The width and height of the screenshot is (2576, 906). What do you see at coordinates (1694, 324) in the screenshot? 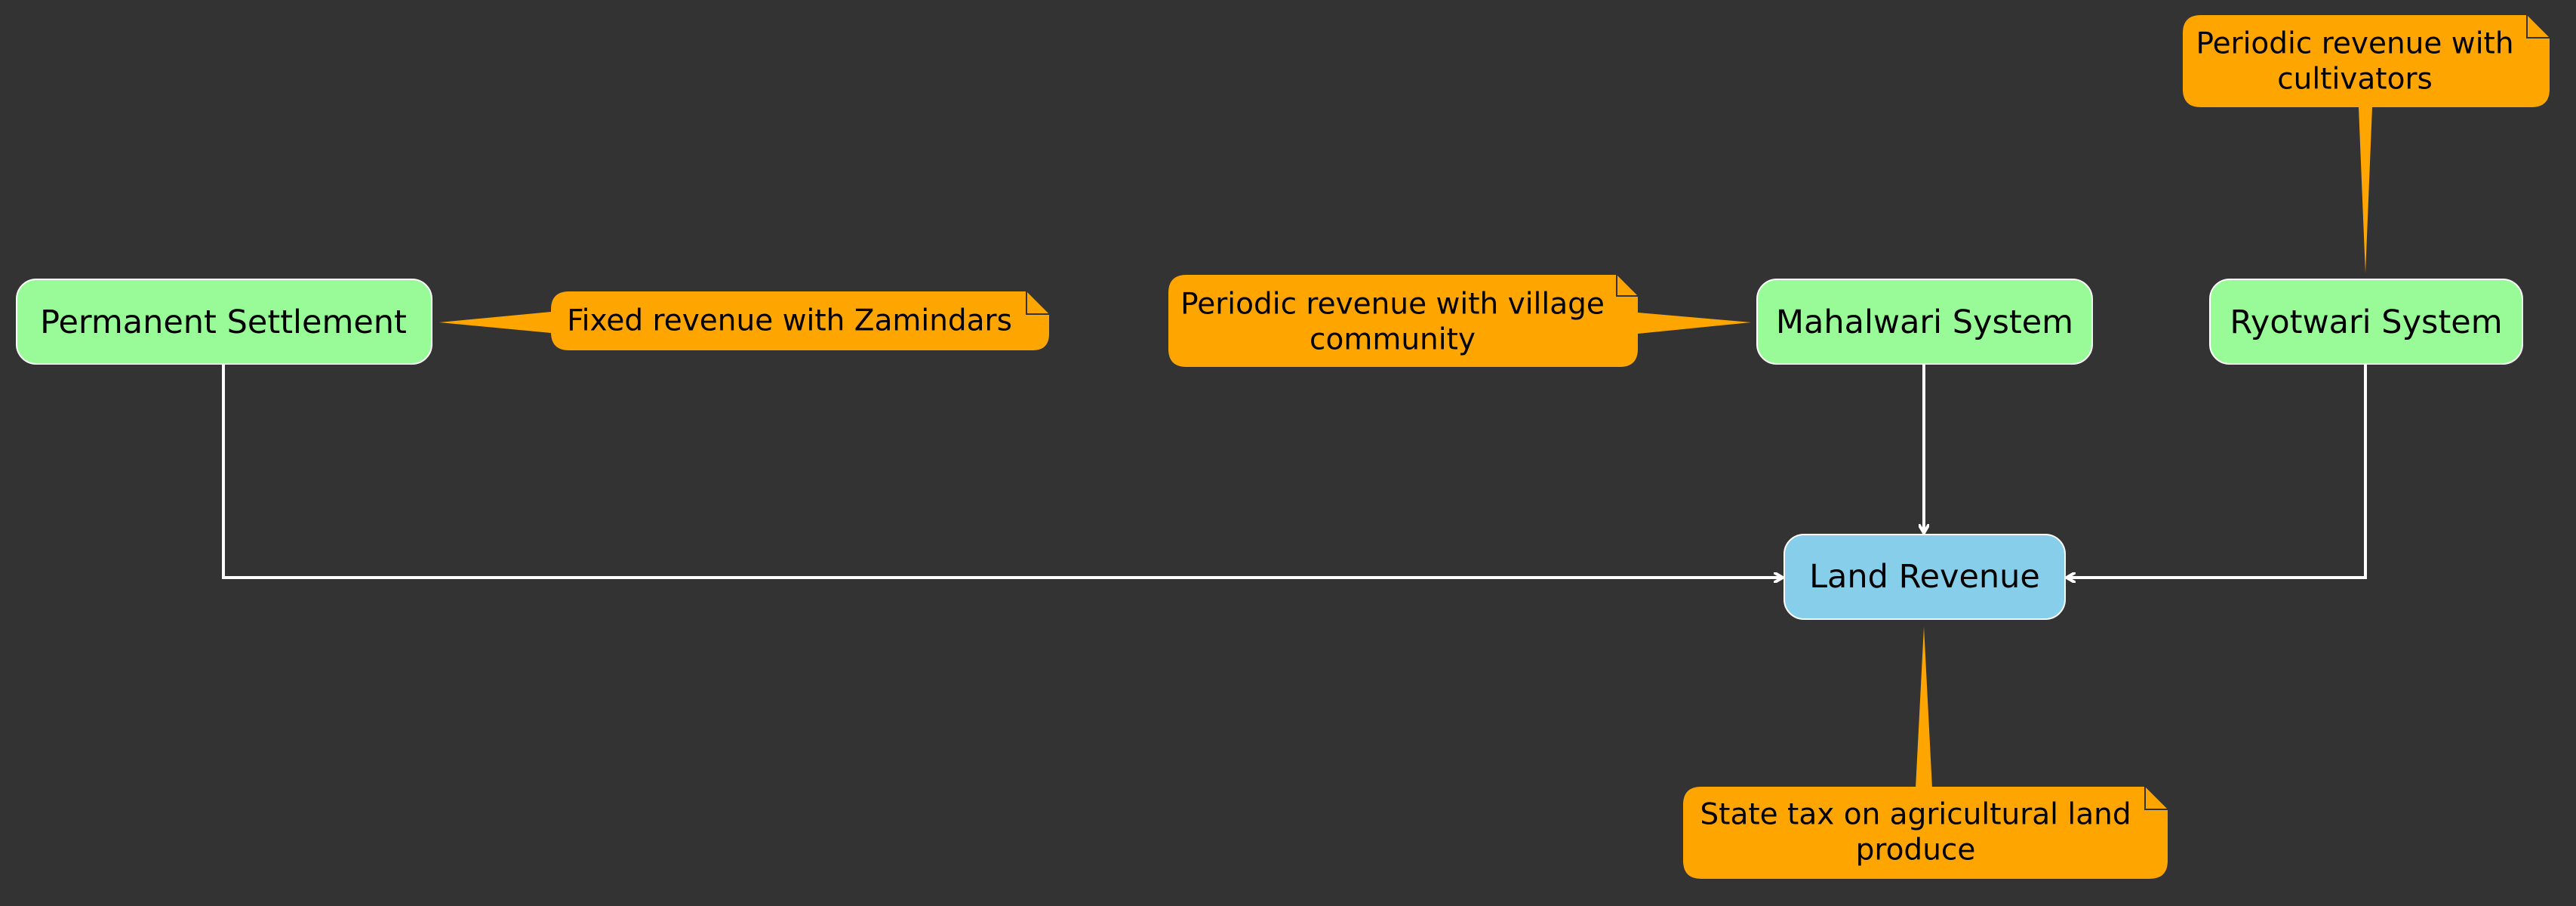
I see `note-connector-mahalwari-system` at bounding box center [1694, 324].